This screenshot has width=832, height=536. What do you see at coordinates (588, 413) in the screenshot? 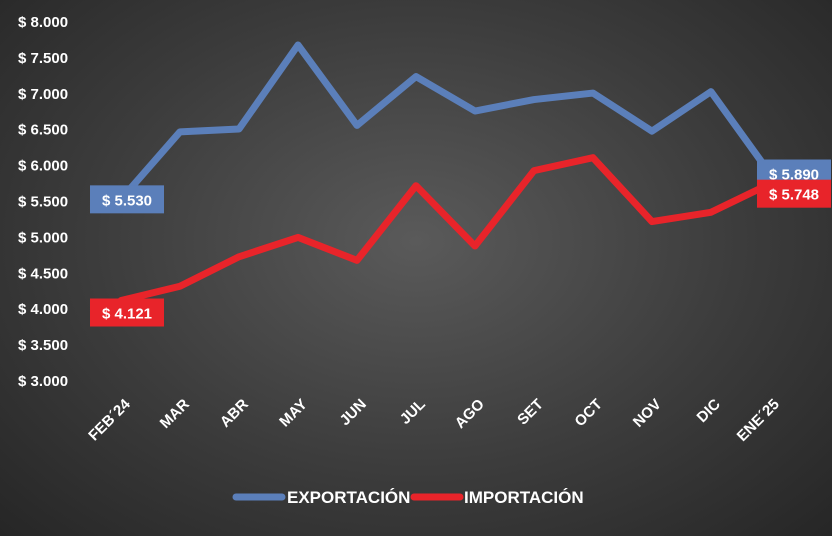
I see `x-tick-label: OCT` at bounding box center [588, 413].